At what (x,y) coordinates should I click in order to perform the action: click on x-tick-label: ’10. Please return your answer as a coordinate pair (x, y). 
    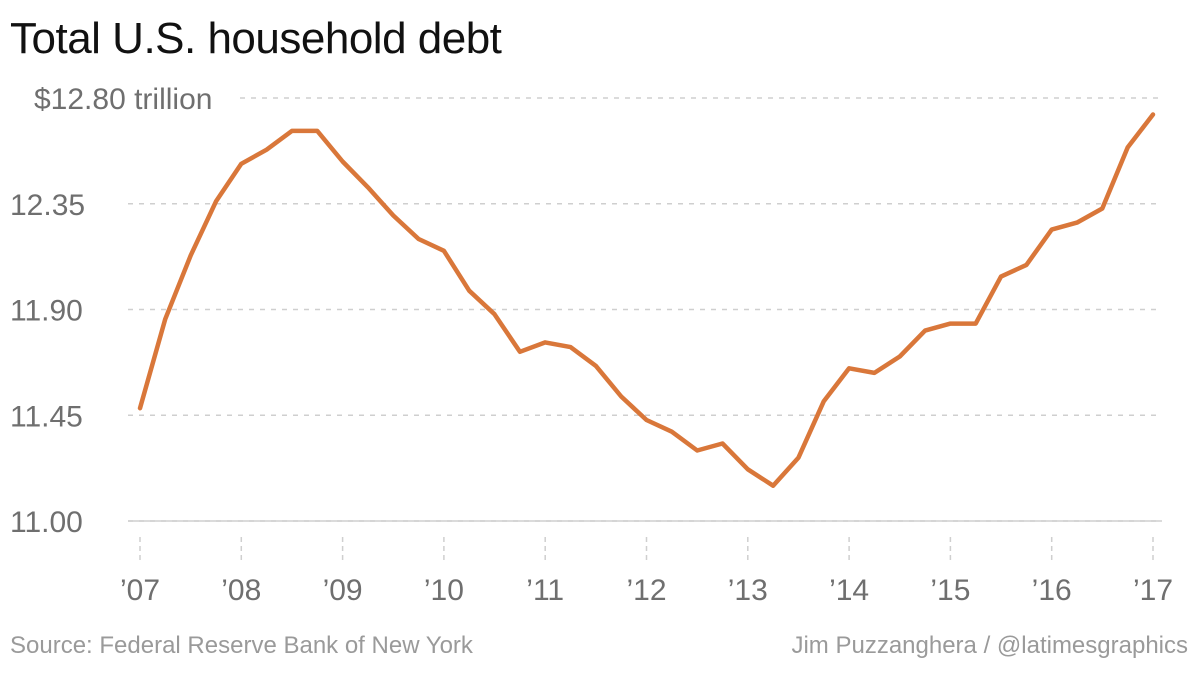
    Looking at the image, I should click on (444, 590).